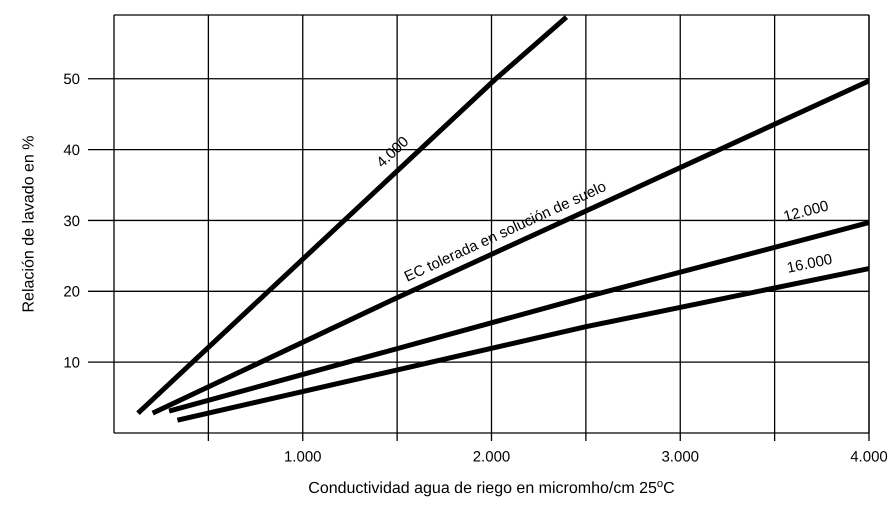 The width and height of the screenshot is (892, 515). I want to click on y-tick-label: 10, so click(71, 363).